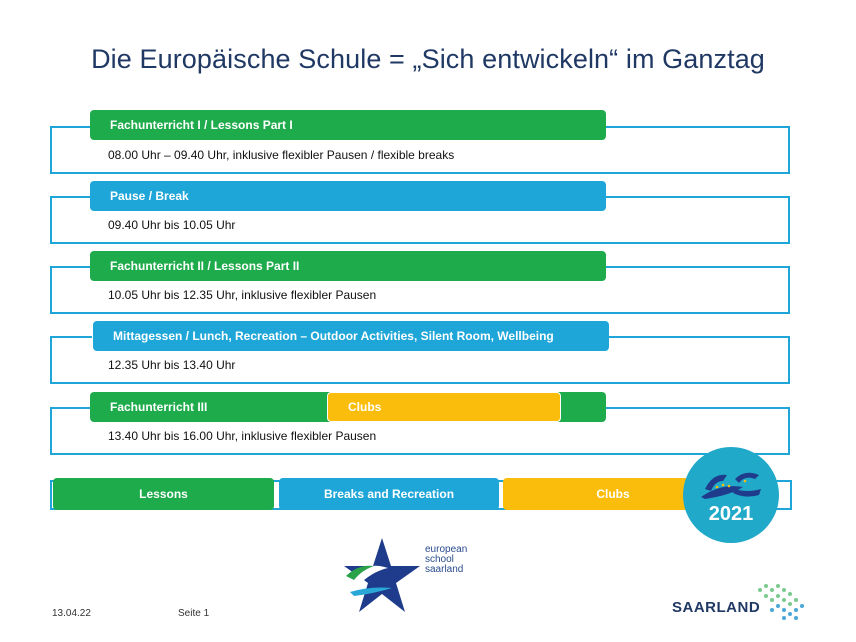 The width and height of the screenshot is (856, 642). I want to click on footer-date: 13.04.22, so click(71, 613).